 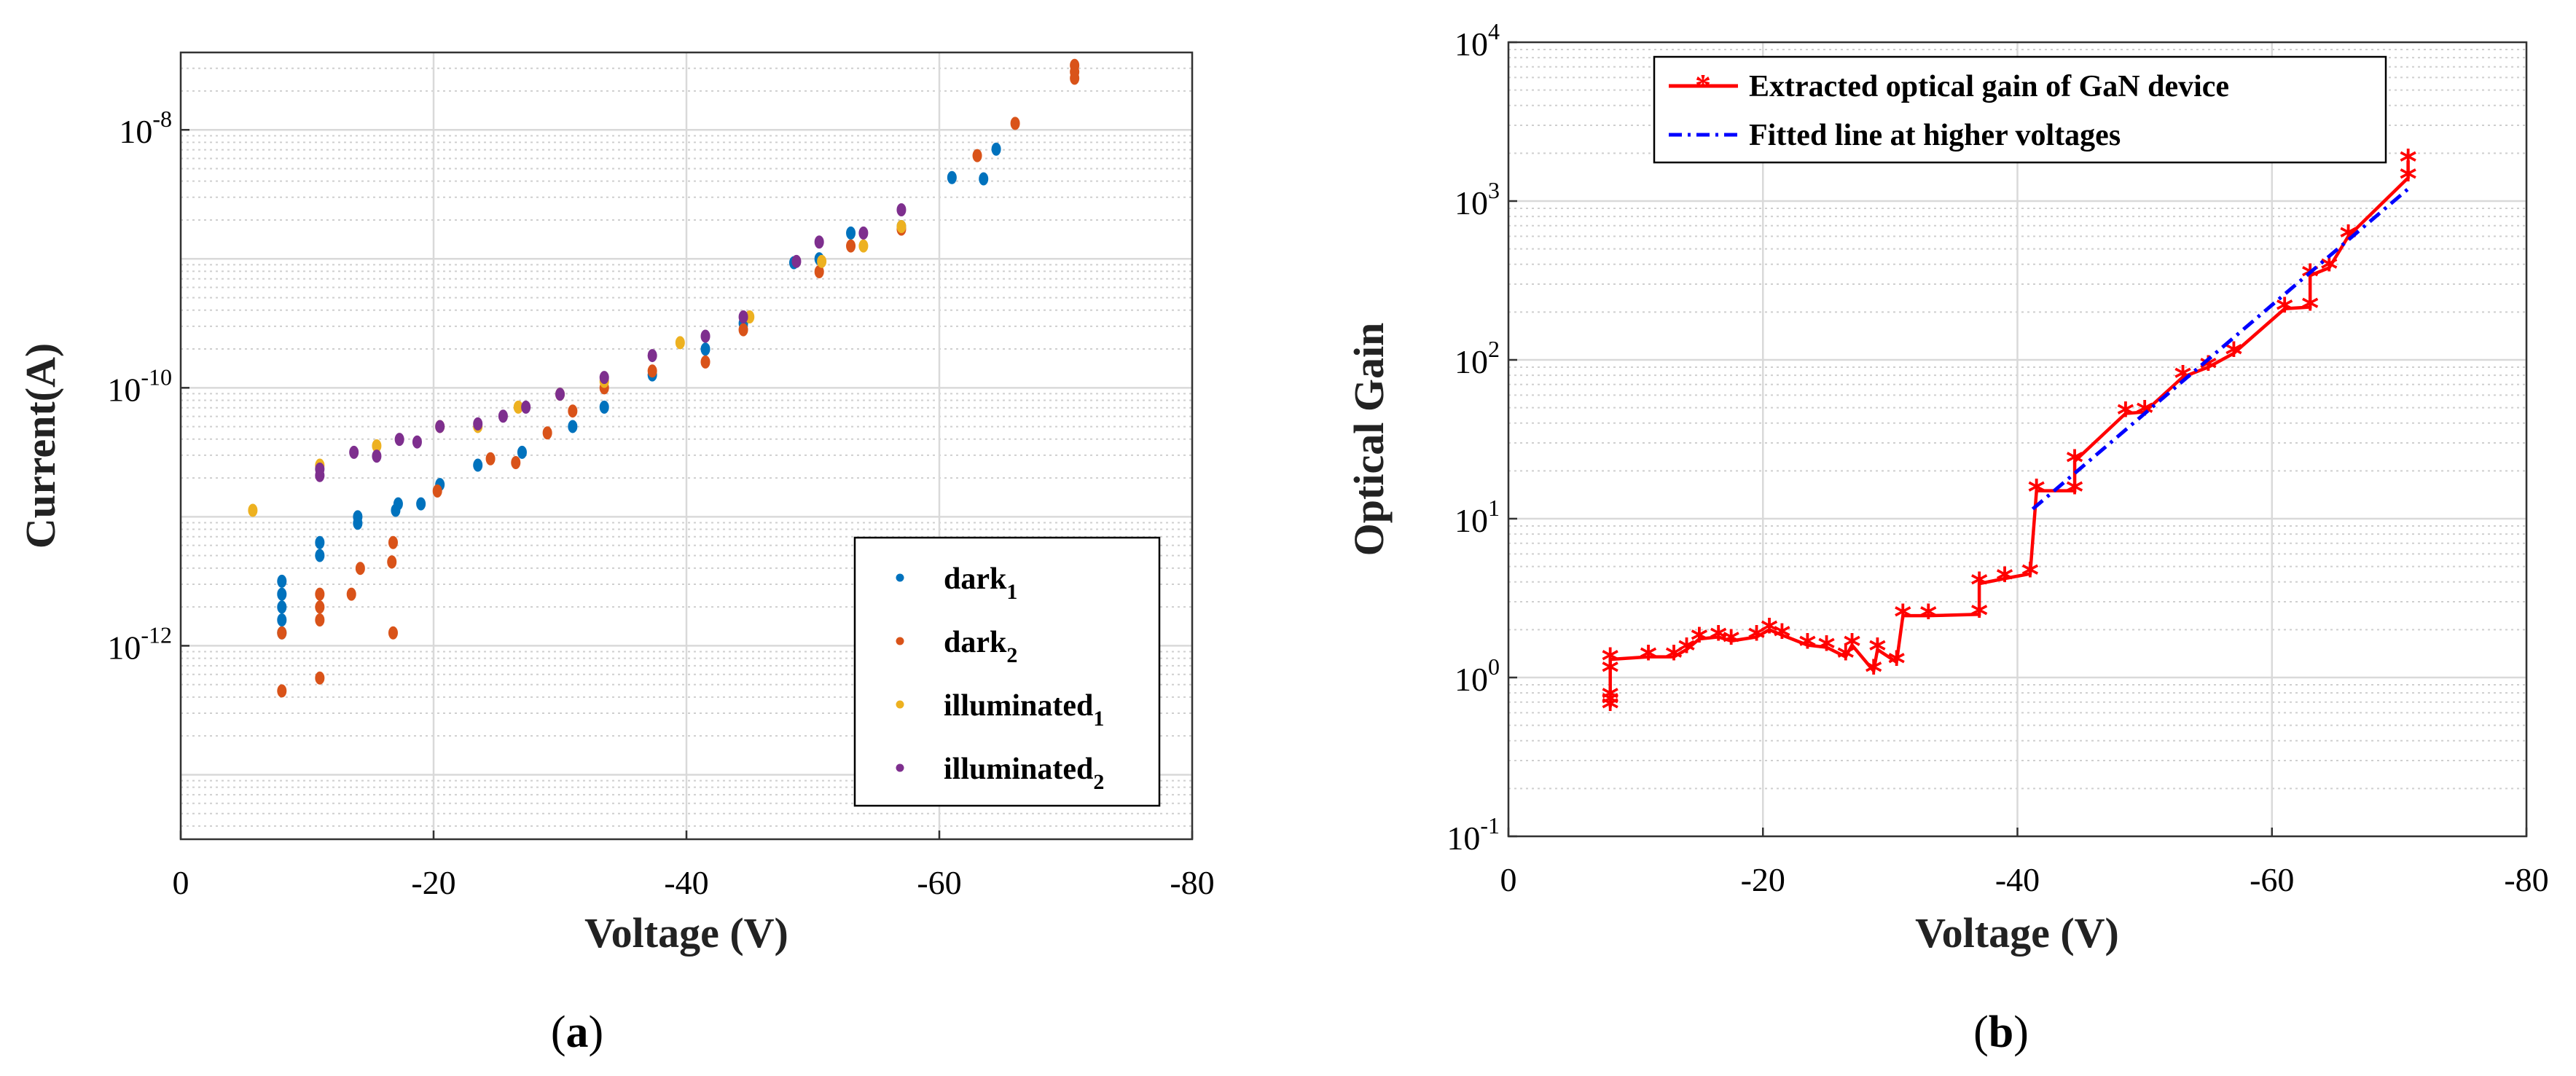 What do you see at coordinates (577, 1033) in the screenshot?
I see `panel-a-caption: (a)` at bounding box center [577, 1033].